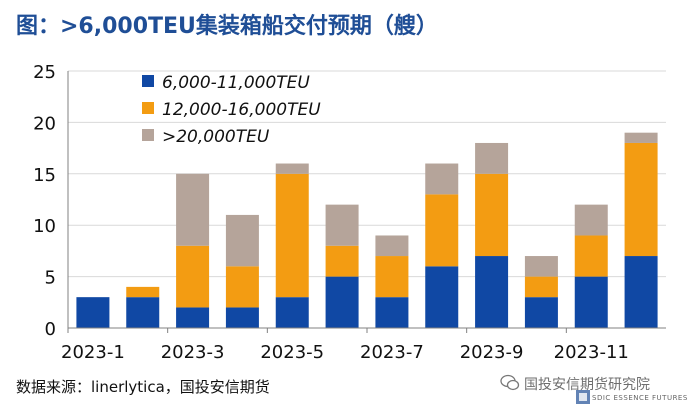  Describe the element at coordinates (227, 26) in the screenshot. I see `chart-title: 图：>6,000TEU集装箱船交付预期（艘）` at that location.